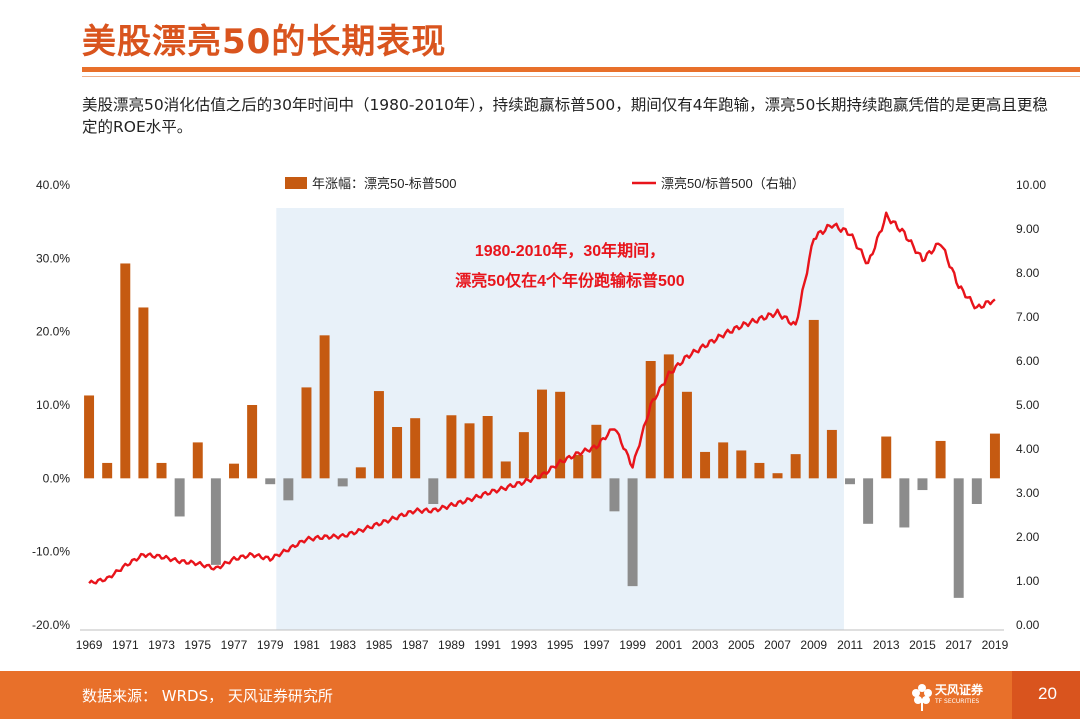 Image resolution: width=1080 pixels, height=719 pixels. I want to click on bar-1991, so click(487, 447).